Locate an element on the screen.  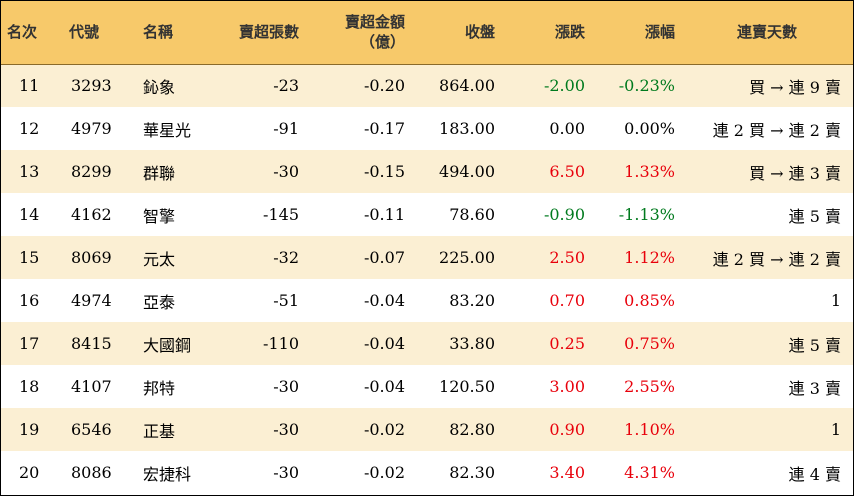
rank-cell: 19 is located at coordinates (29, 429).